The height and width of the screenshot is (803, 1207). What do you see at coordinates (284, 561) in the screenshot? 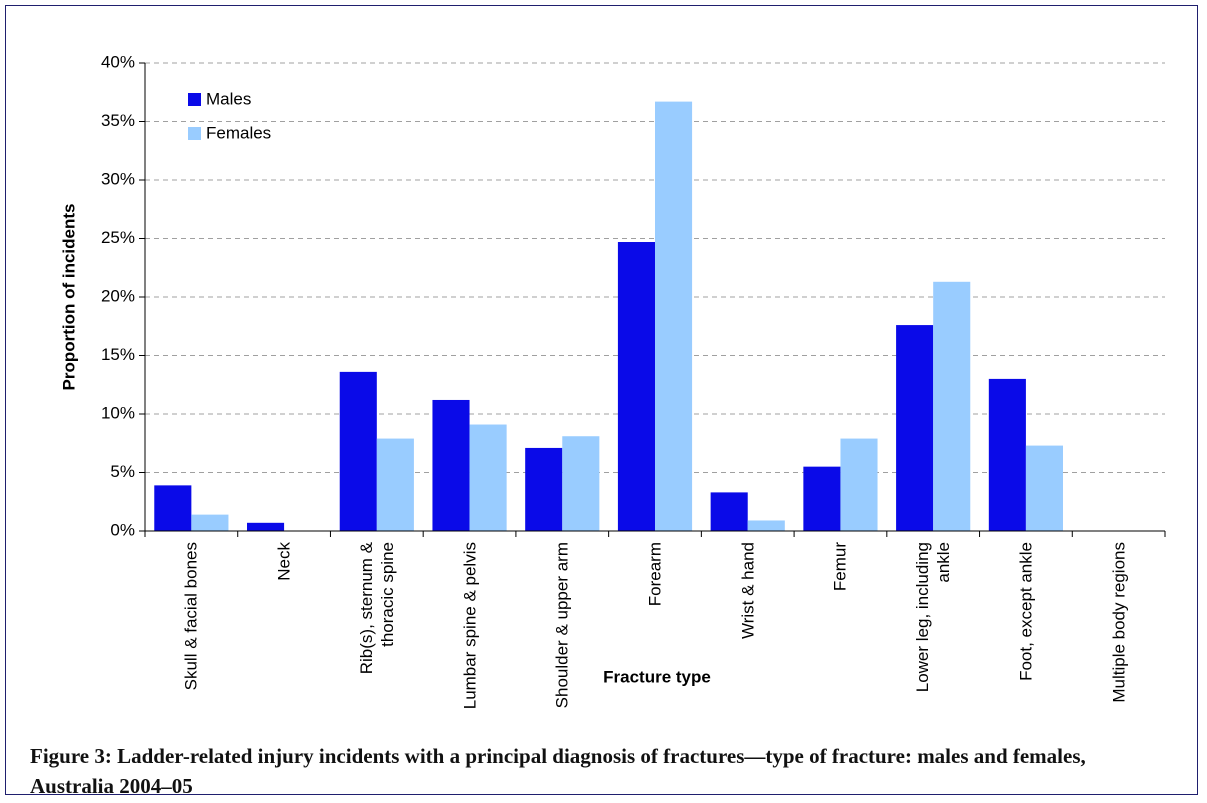
I see `x-tick-label: Neck` at bounding box center [284, 561].